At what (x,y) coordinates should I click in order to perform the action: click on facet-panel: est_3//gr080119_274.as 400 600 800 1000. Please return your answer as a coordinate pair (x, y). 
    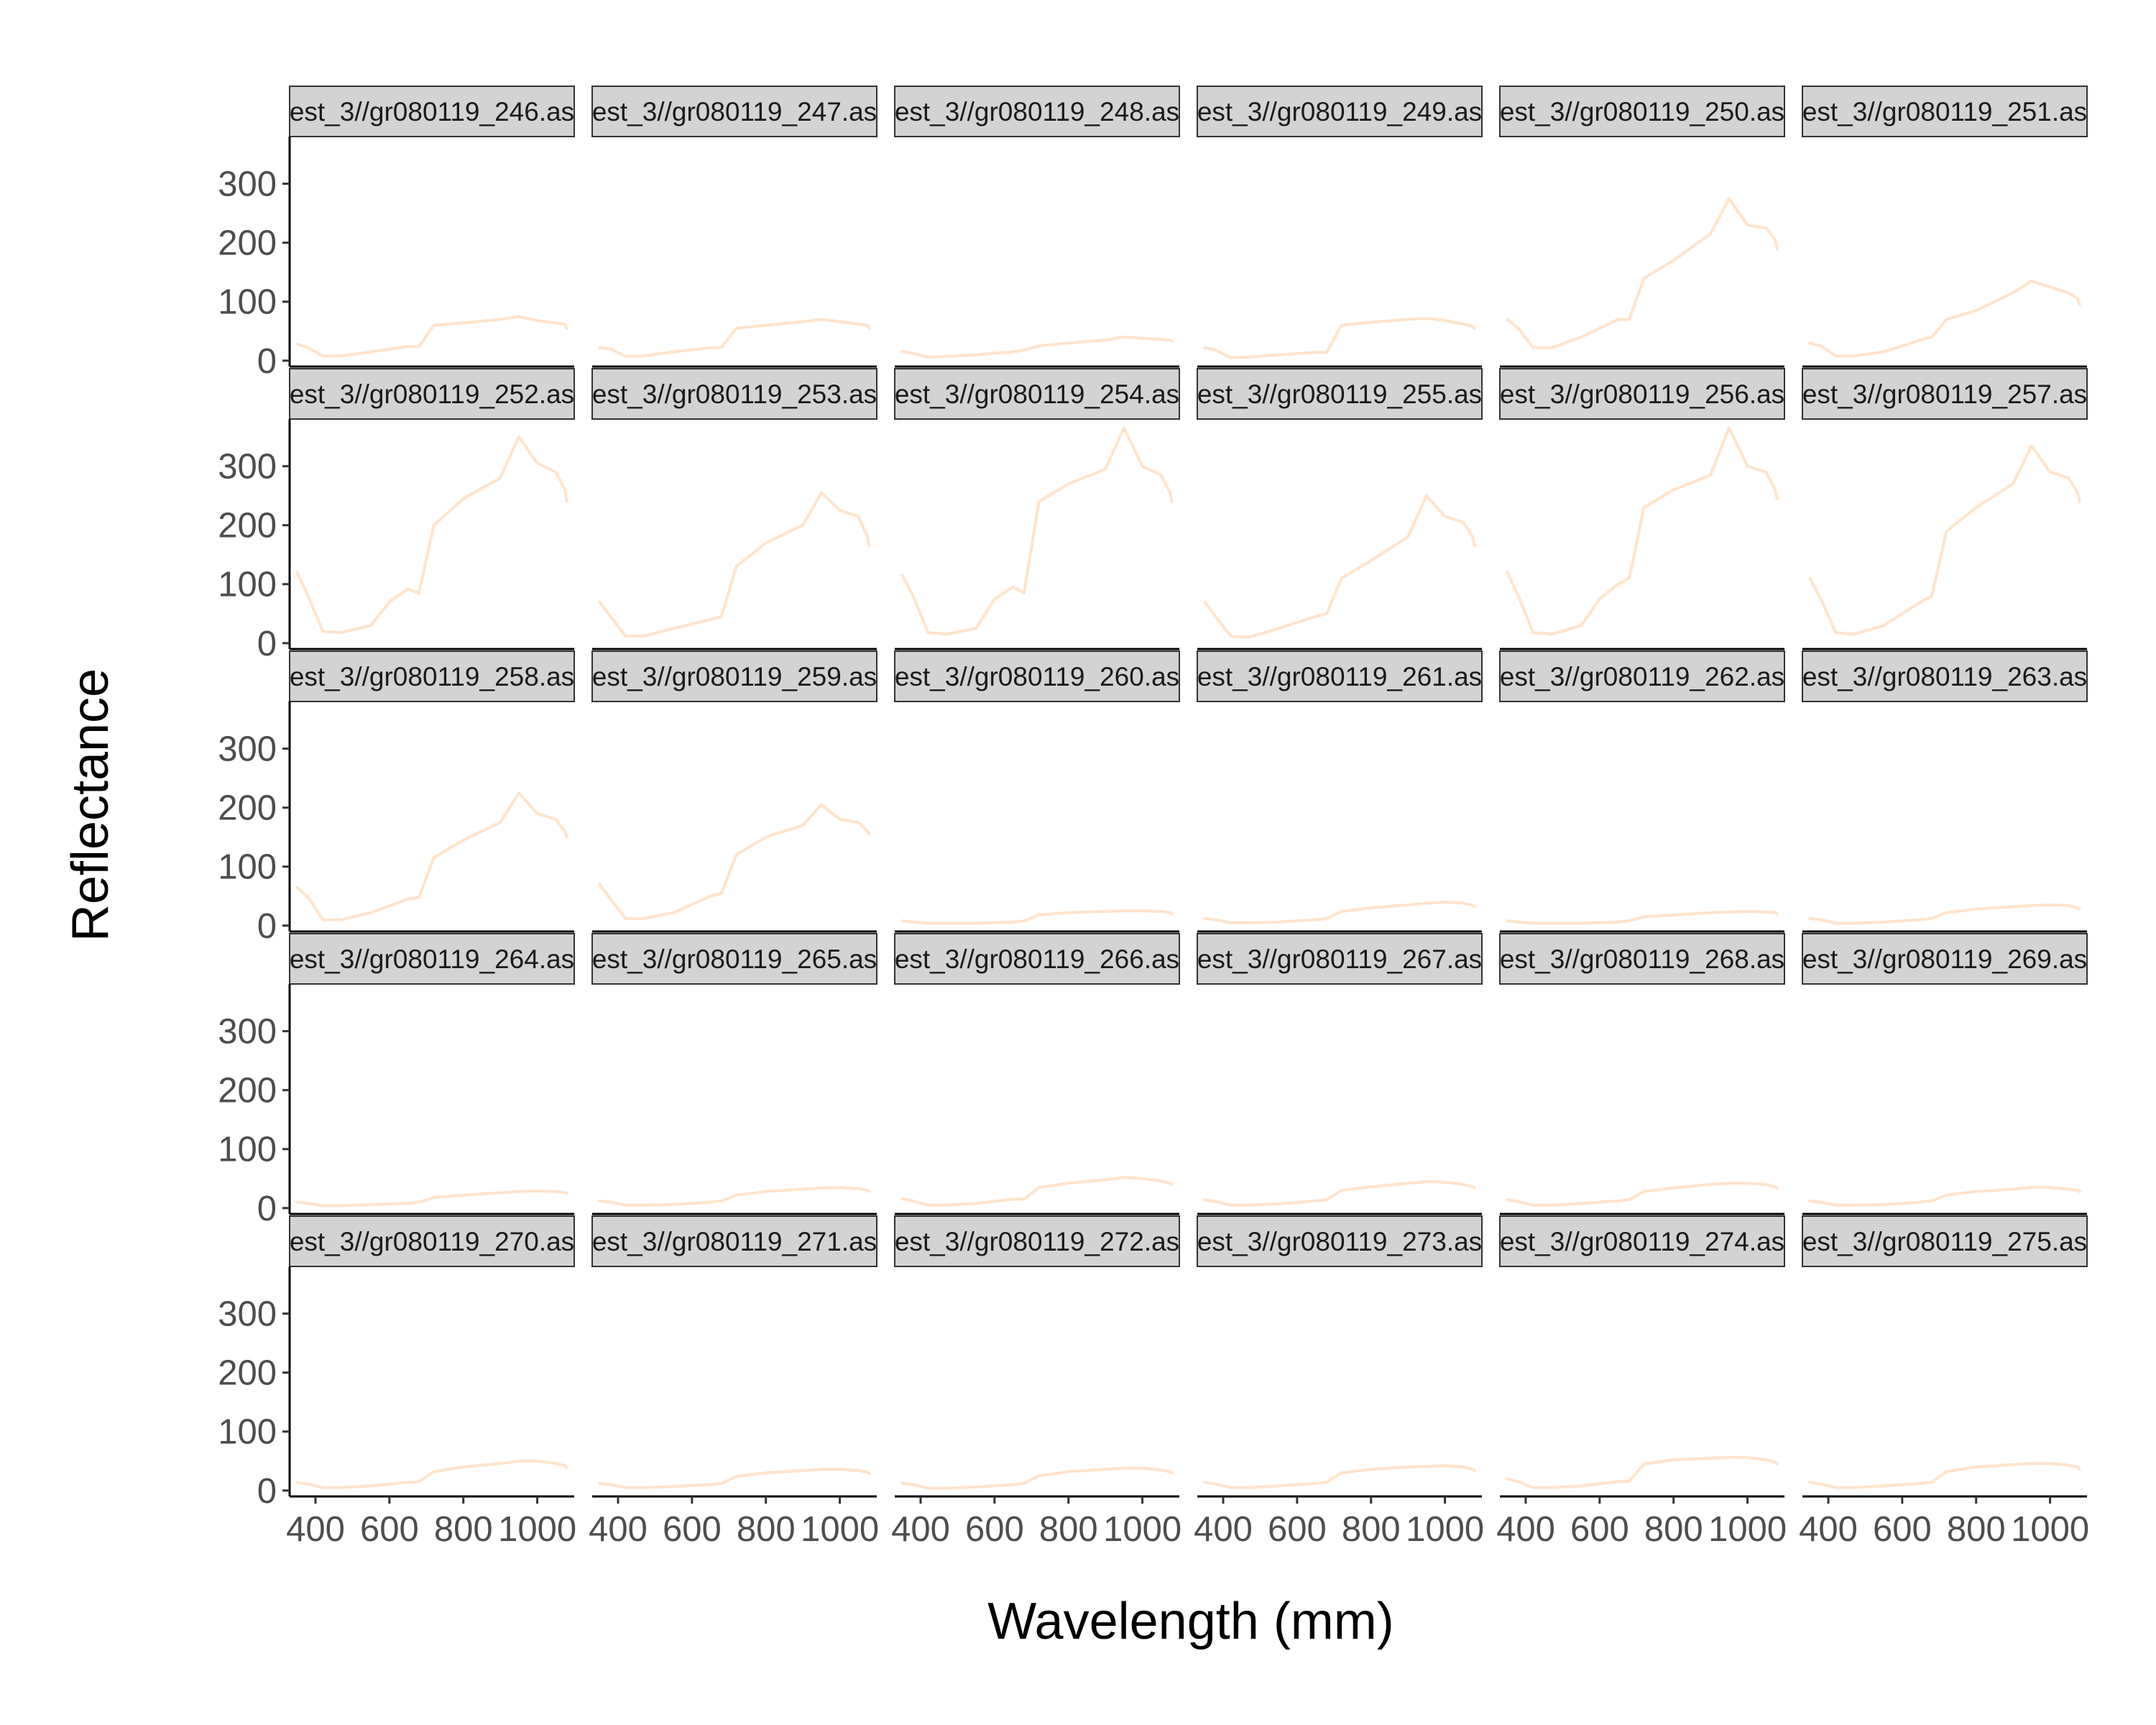
    Looking at the image, I should click on (1641, 1382).